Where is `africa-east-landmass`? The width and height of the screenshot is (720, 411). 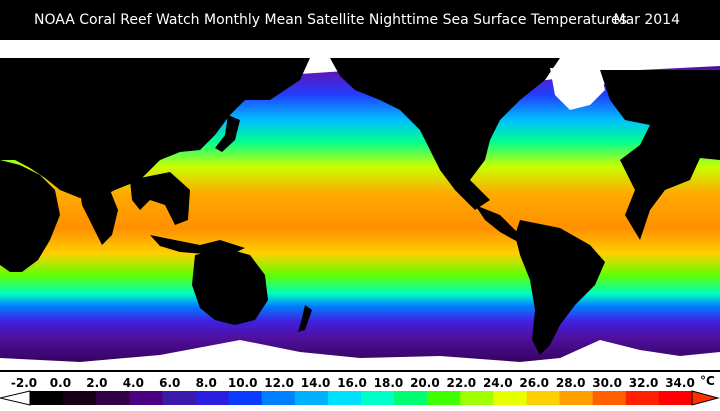
africa-east-landmass is located at coordinates (30, 216).